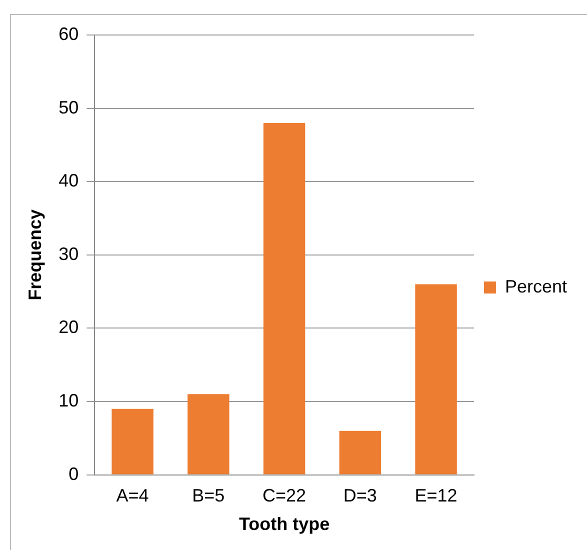 This screenshot has width=587, height=550. I want to click on x-axis-title: Tooth type, so click(284, 524).